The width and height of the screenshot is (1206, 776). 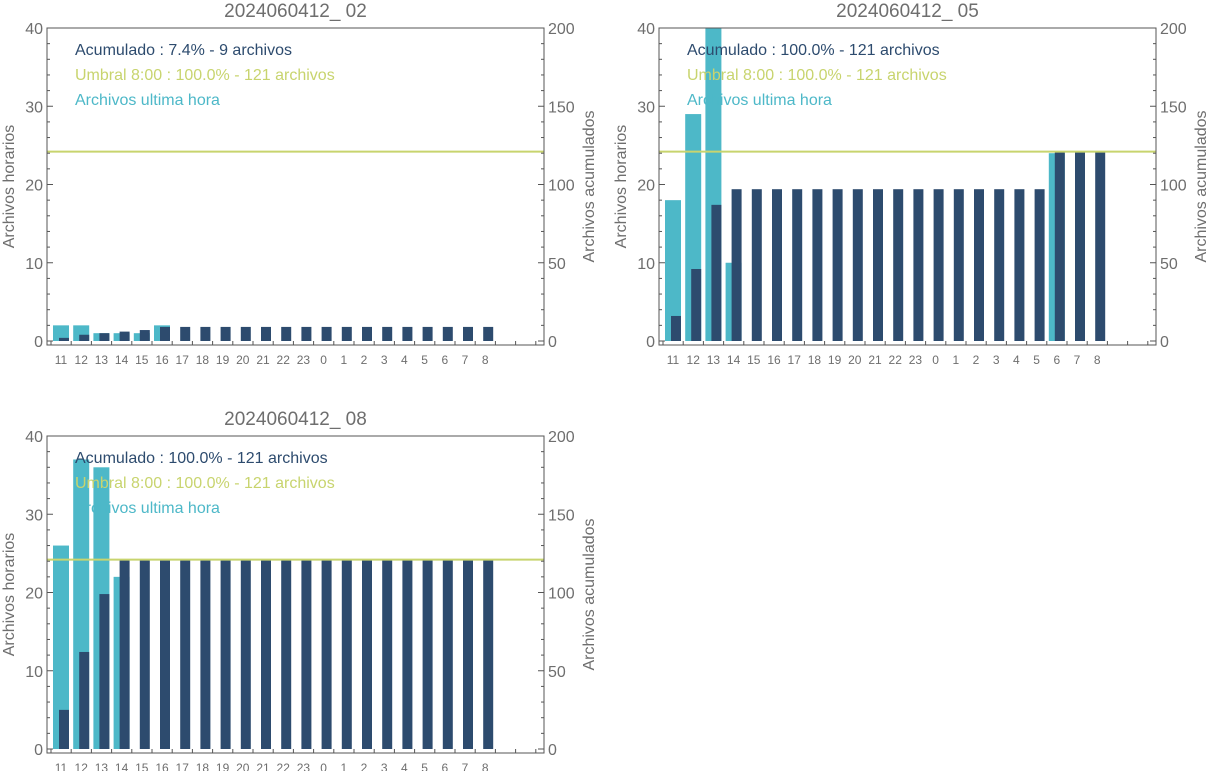 I want to click on legend-entry: Archivos ultima hora, so click(x=147, y=100).